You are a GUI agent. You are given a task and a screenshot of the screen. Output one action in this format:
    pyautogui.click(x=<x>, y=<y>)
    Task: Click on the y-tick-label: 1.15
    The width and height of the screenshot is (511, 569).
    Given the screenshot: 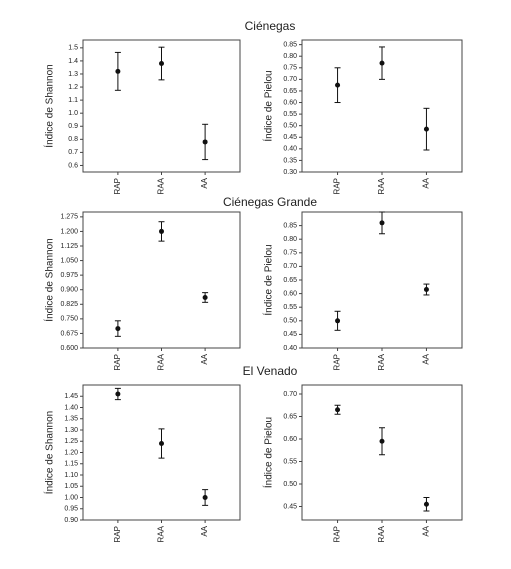 What is the action you would take?
    pyautogui.click(x=71, y=464)
    